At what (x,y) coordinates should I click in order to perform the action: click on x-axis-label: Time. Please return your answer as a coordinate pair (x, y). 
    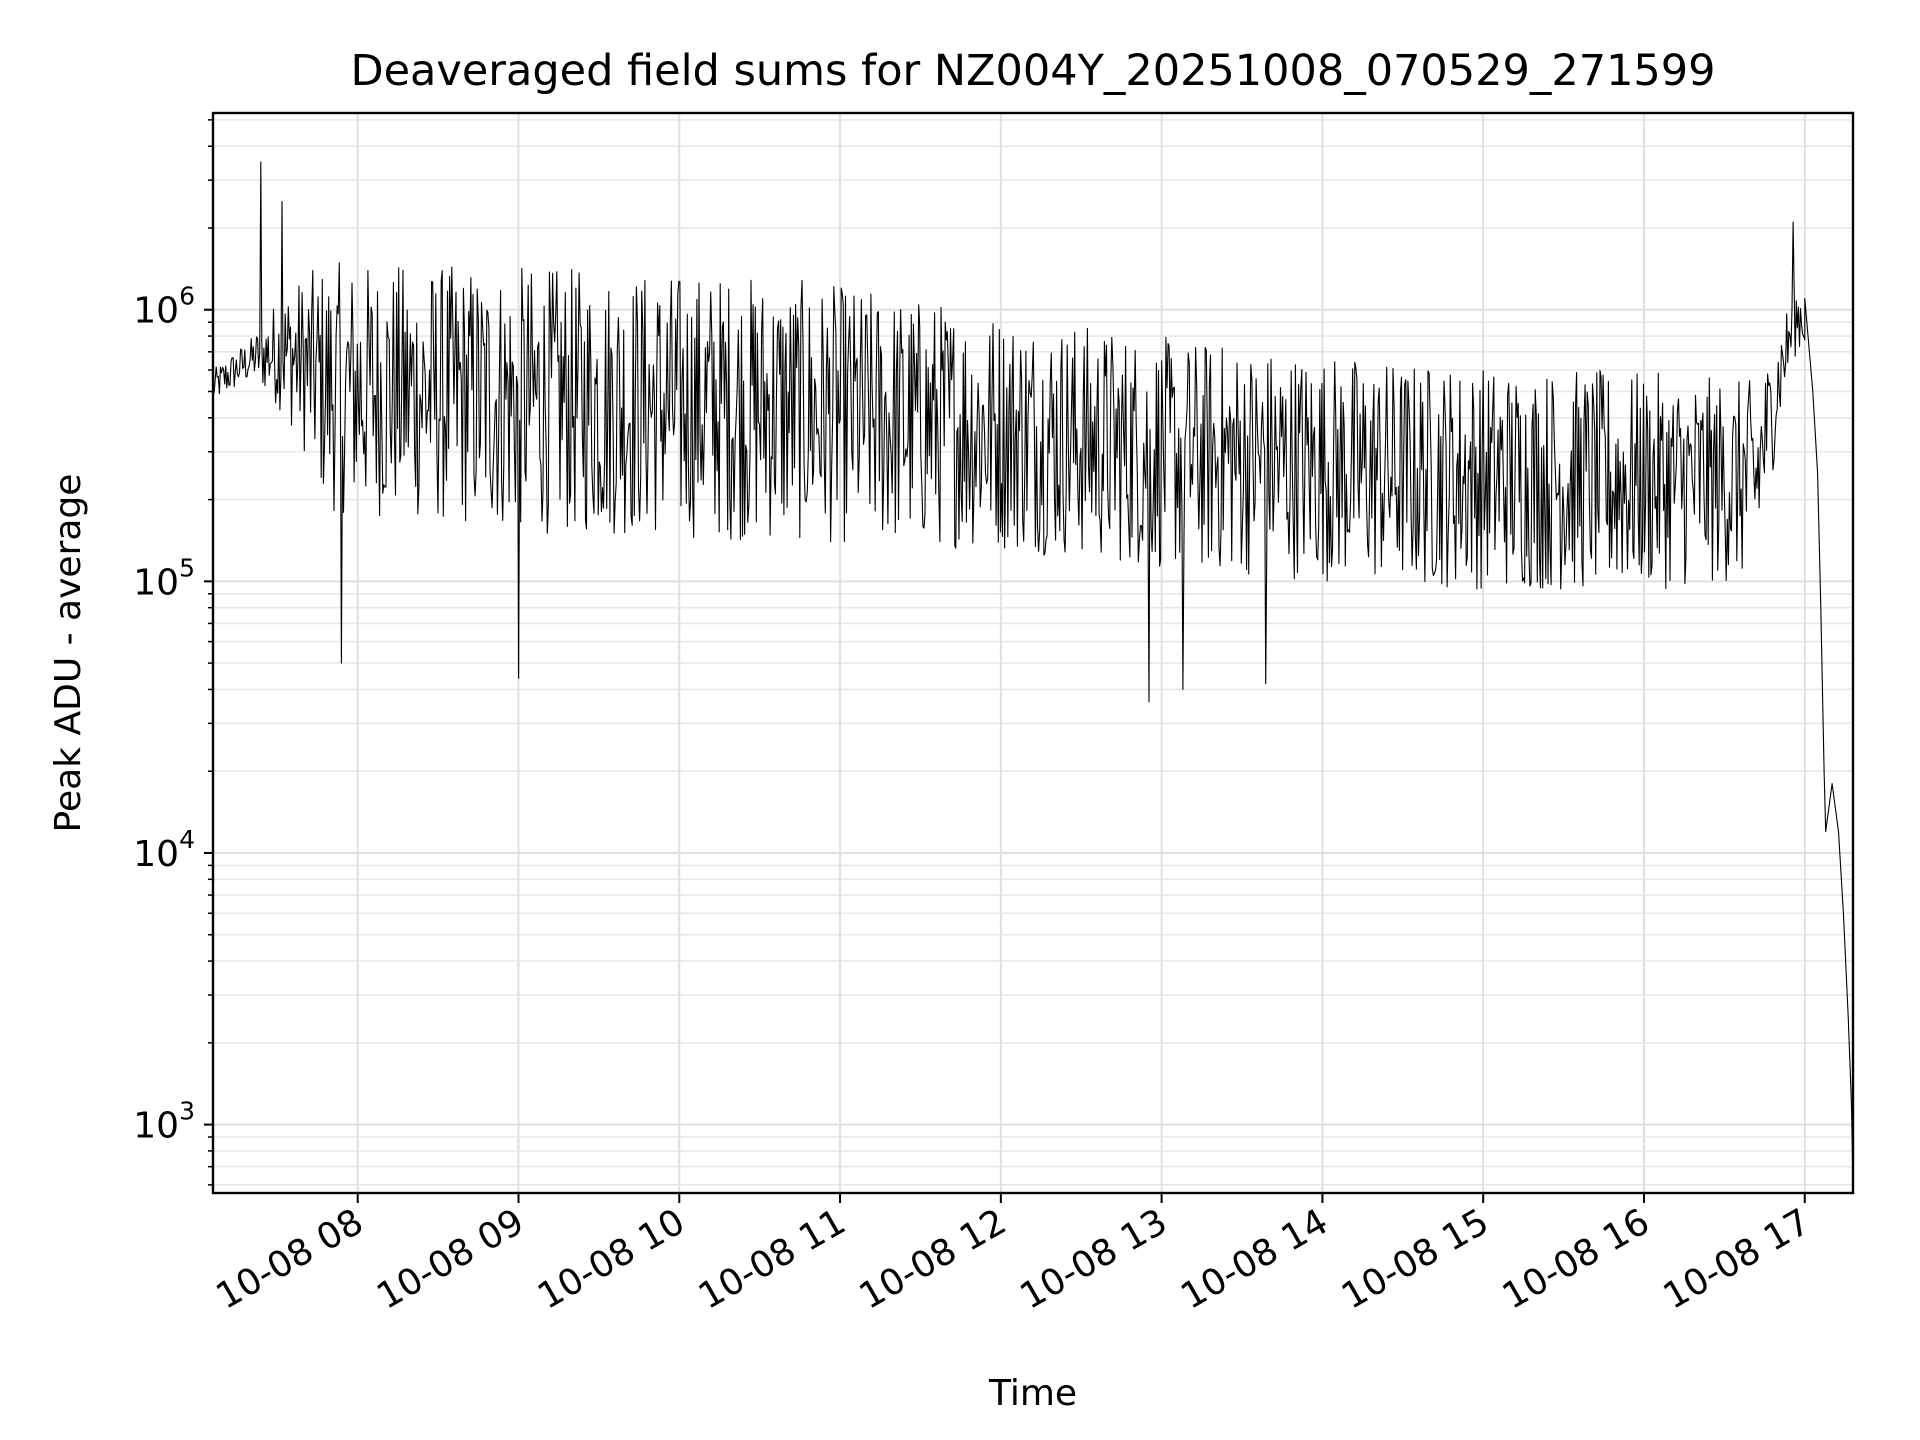
    Looking at the image, I should click on (1032, 1393).